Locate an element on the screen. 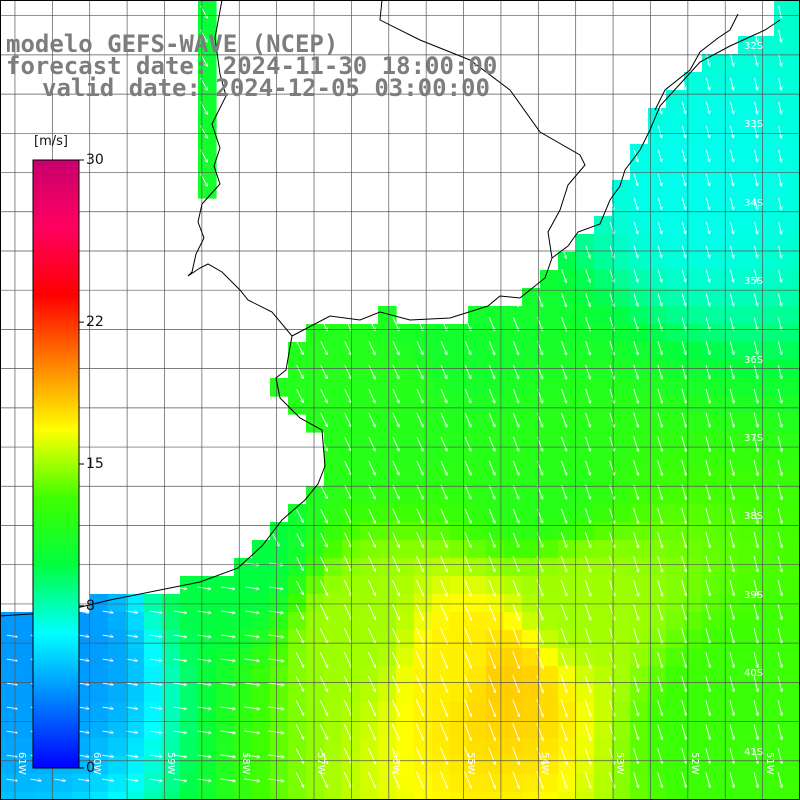 The width and height of the screenshot is (800, 800). longitude-label: 55W is located at coordinates (470, 763).